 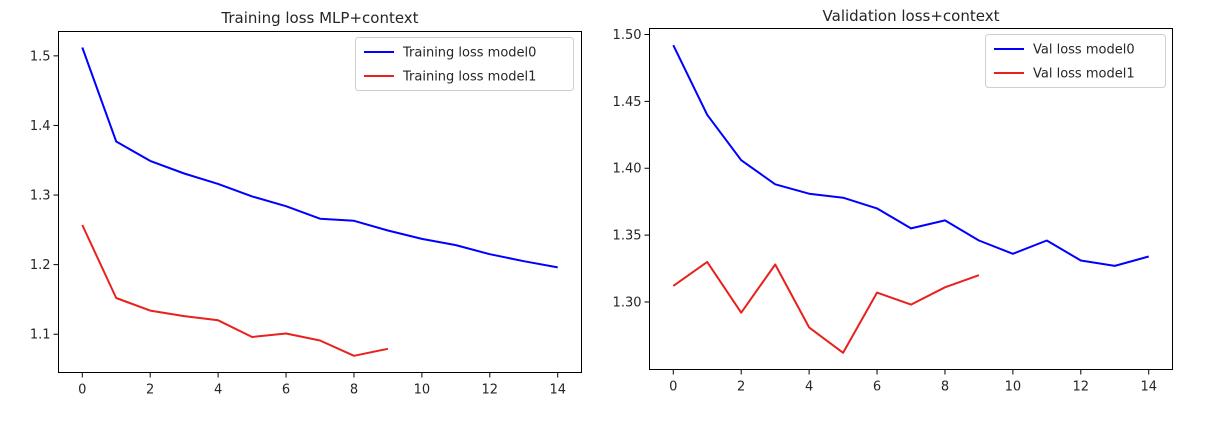 I want to click on legend: Val loss model0 Val loss model1, so click(x=1075, y=61).